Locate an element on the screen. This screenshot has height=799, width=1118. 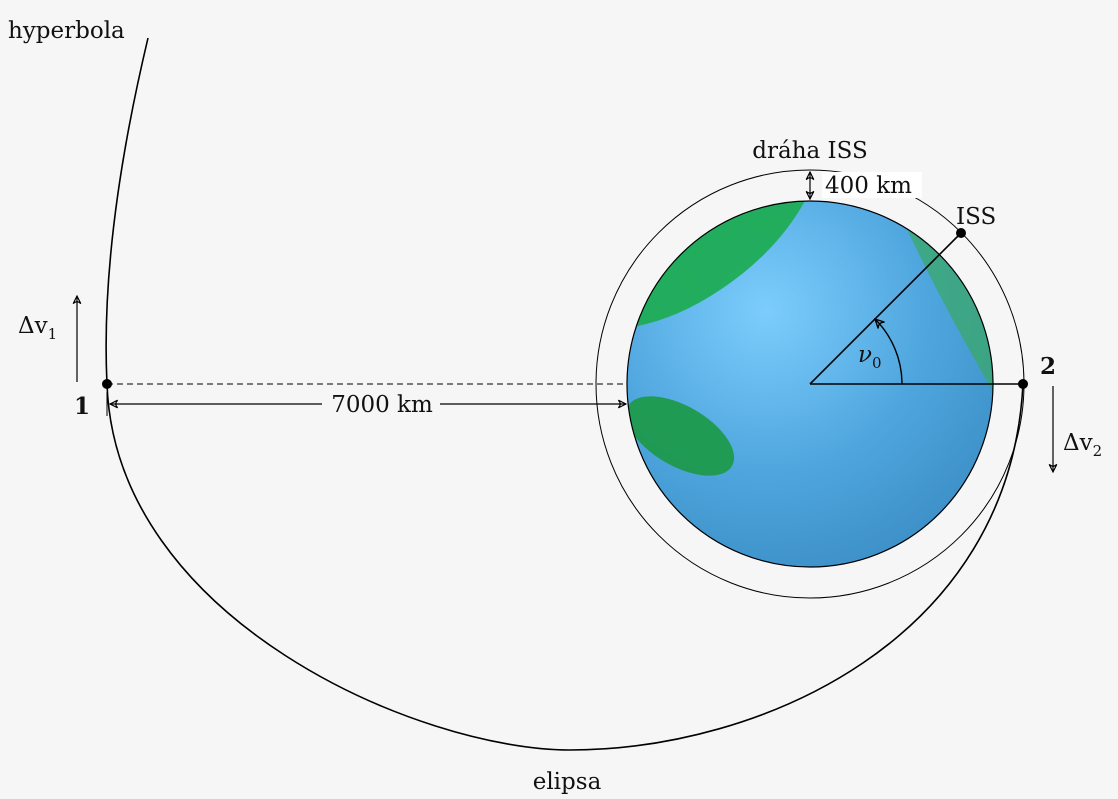
ellipse-label: elipsa is located at coordinates (567, 782).